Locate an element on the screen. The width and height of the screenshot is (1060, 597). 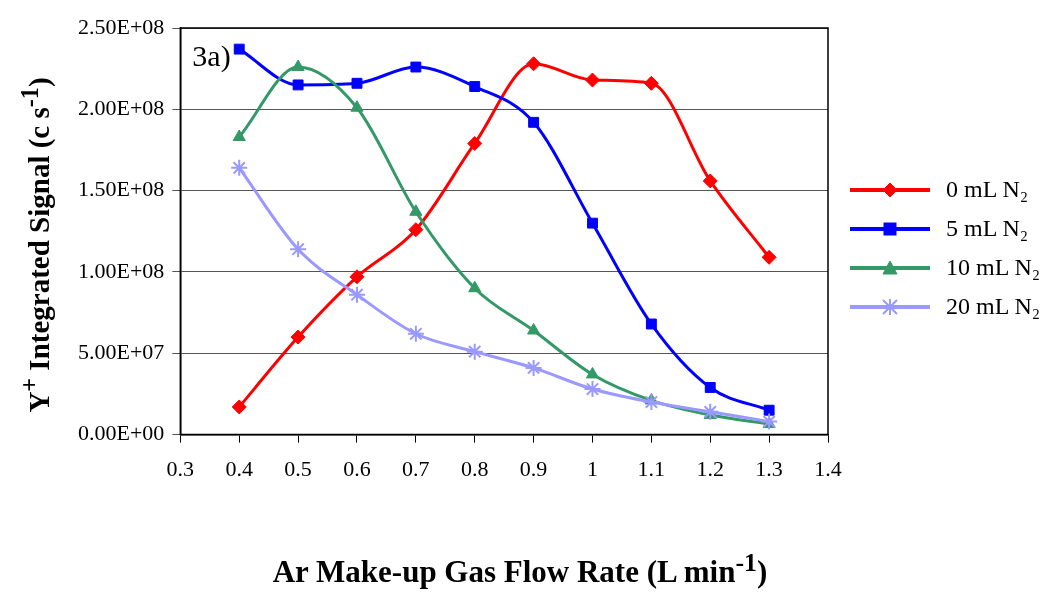
x-tick-label: 1.1 is located at coordinates (651, 468).